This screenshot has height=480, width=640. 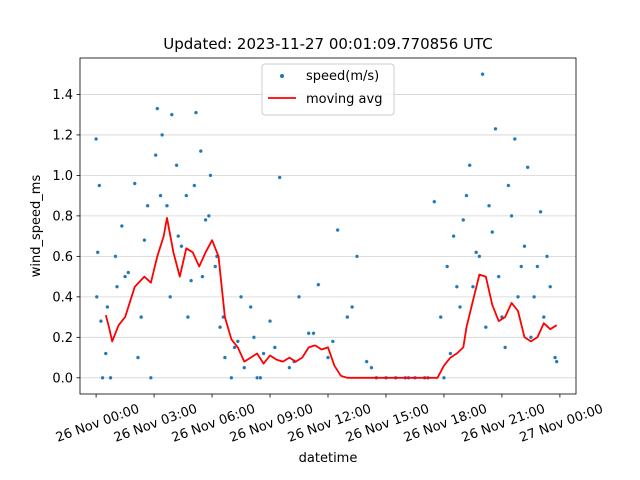 What do you see at coordinates (328, 458) in the screenshot?
I see `x-axis-label: datetime` at bounding box center [328, 458].